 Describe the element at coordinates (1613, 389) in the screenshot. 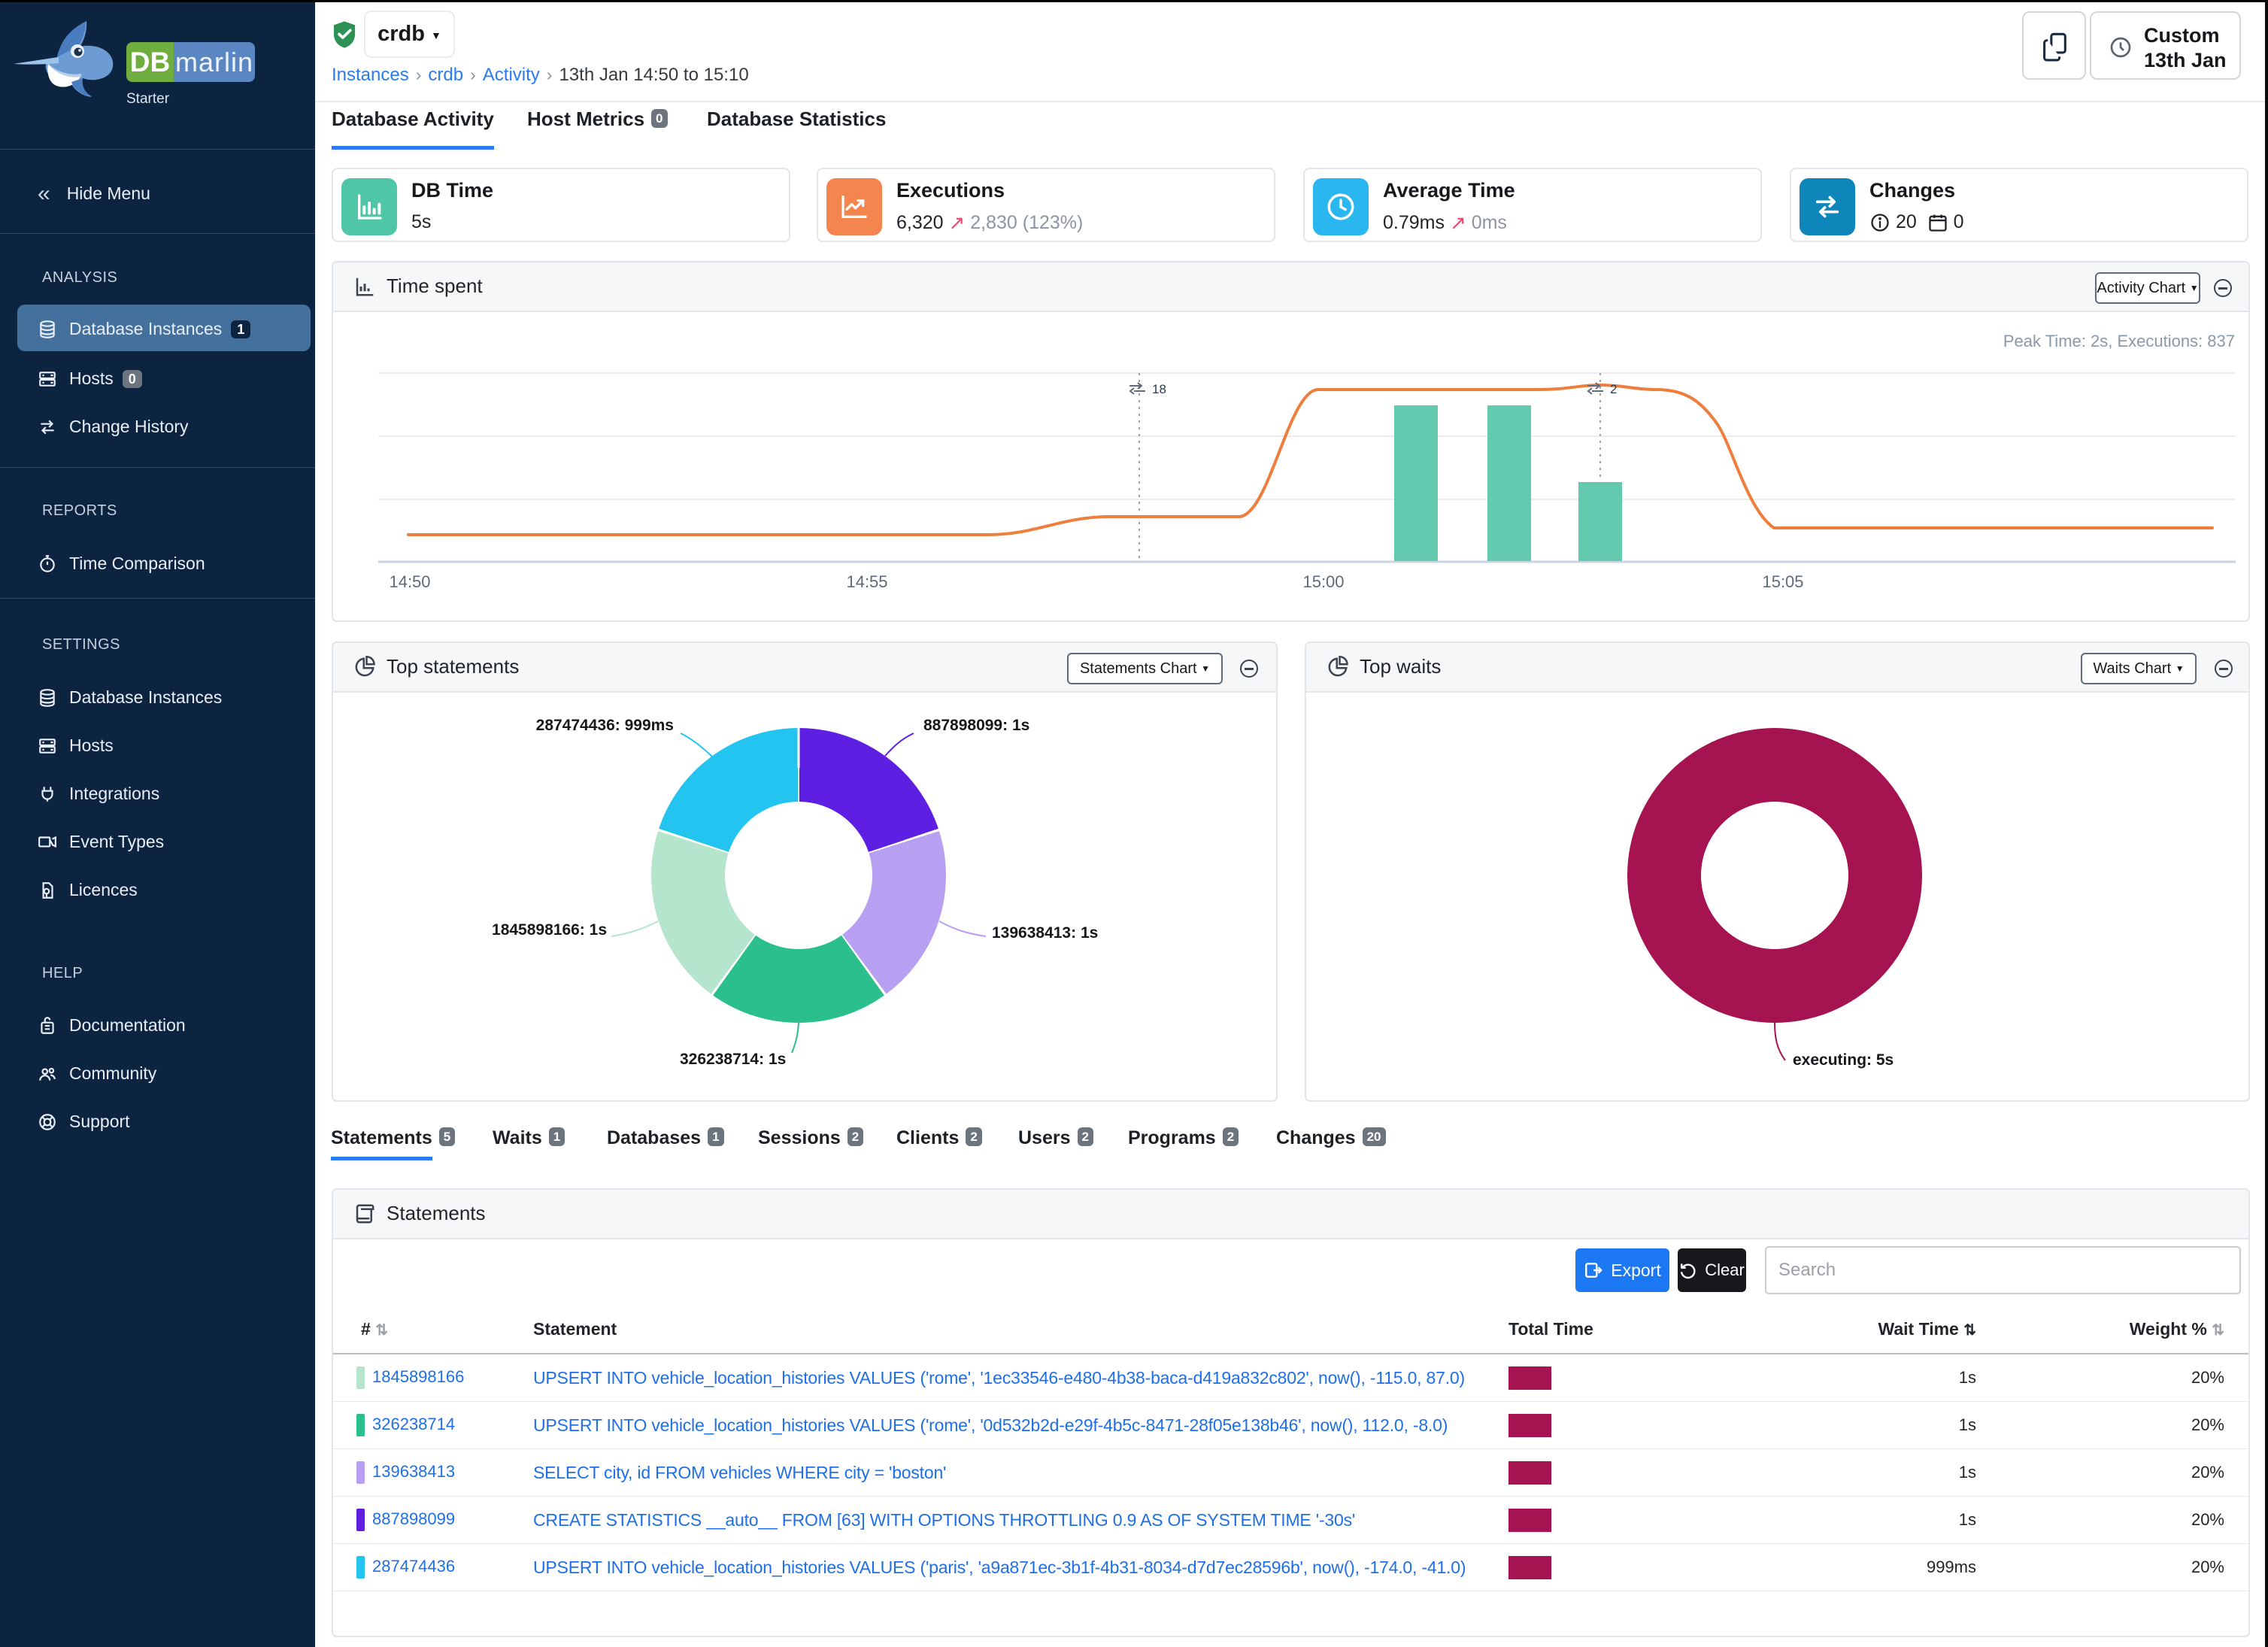

I see `svg-text: 2` at that location.